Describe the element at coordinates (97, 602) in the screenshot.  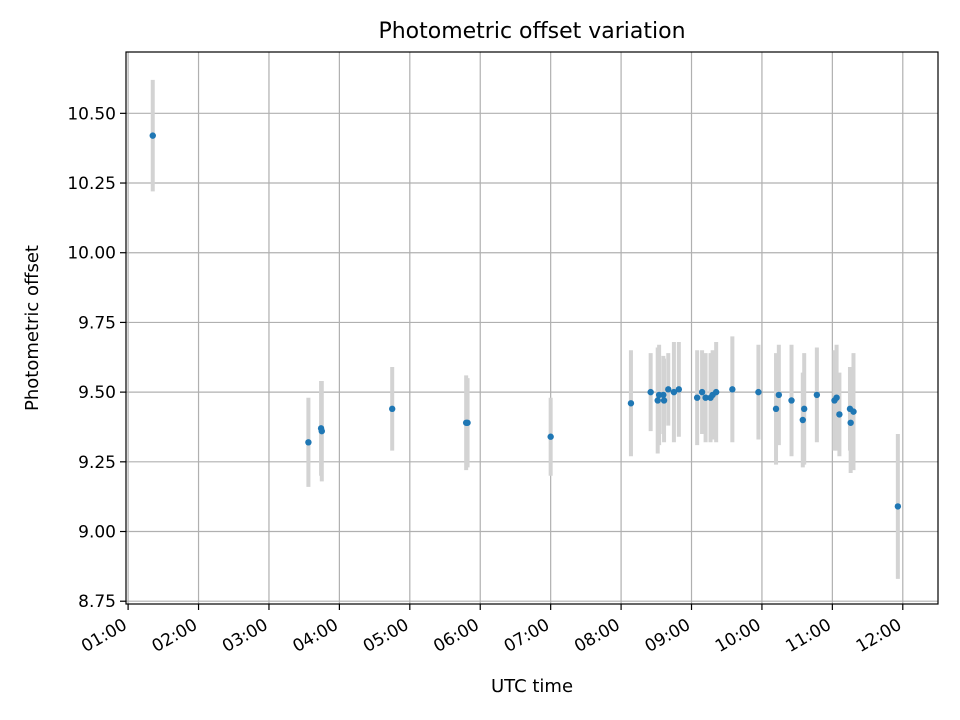
I see `y-tick-label: 8.75` at that location.